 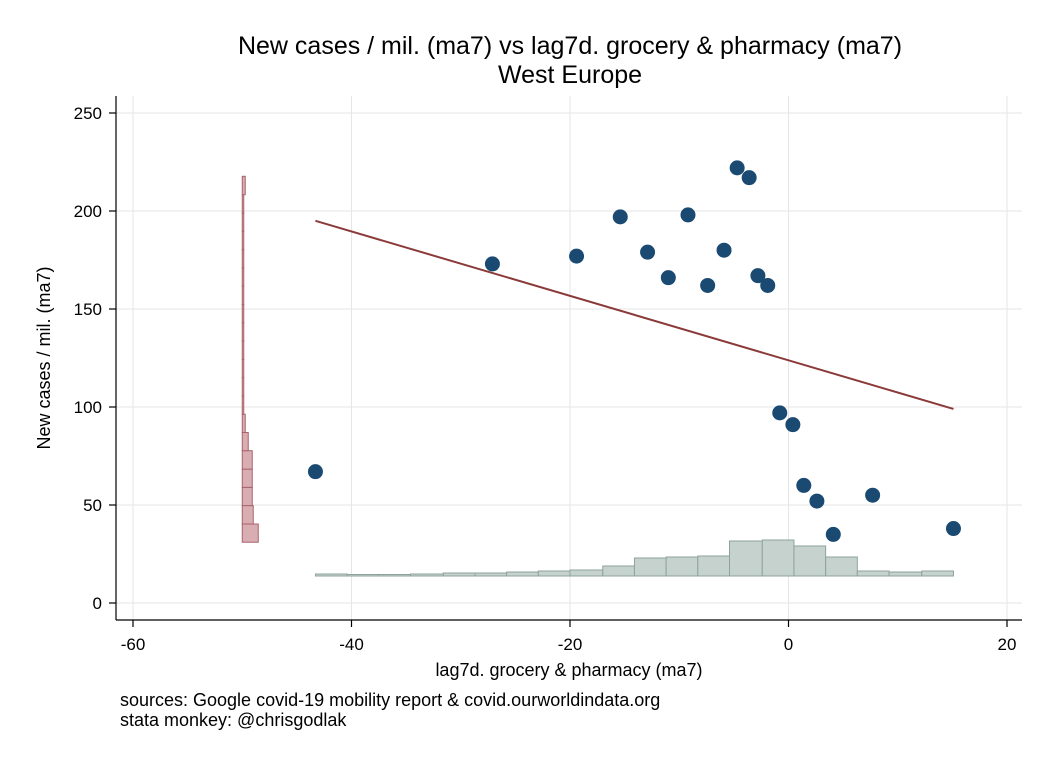 I want to click on x-histogram, so click(x=634, y=558).